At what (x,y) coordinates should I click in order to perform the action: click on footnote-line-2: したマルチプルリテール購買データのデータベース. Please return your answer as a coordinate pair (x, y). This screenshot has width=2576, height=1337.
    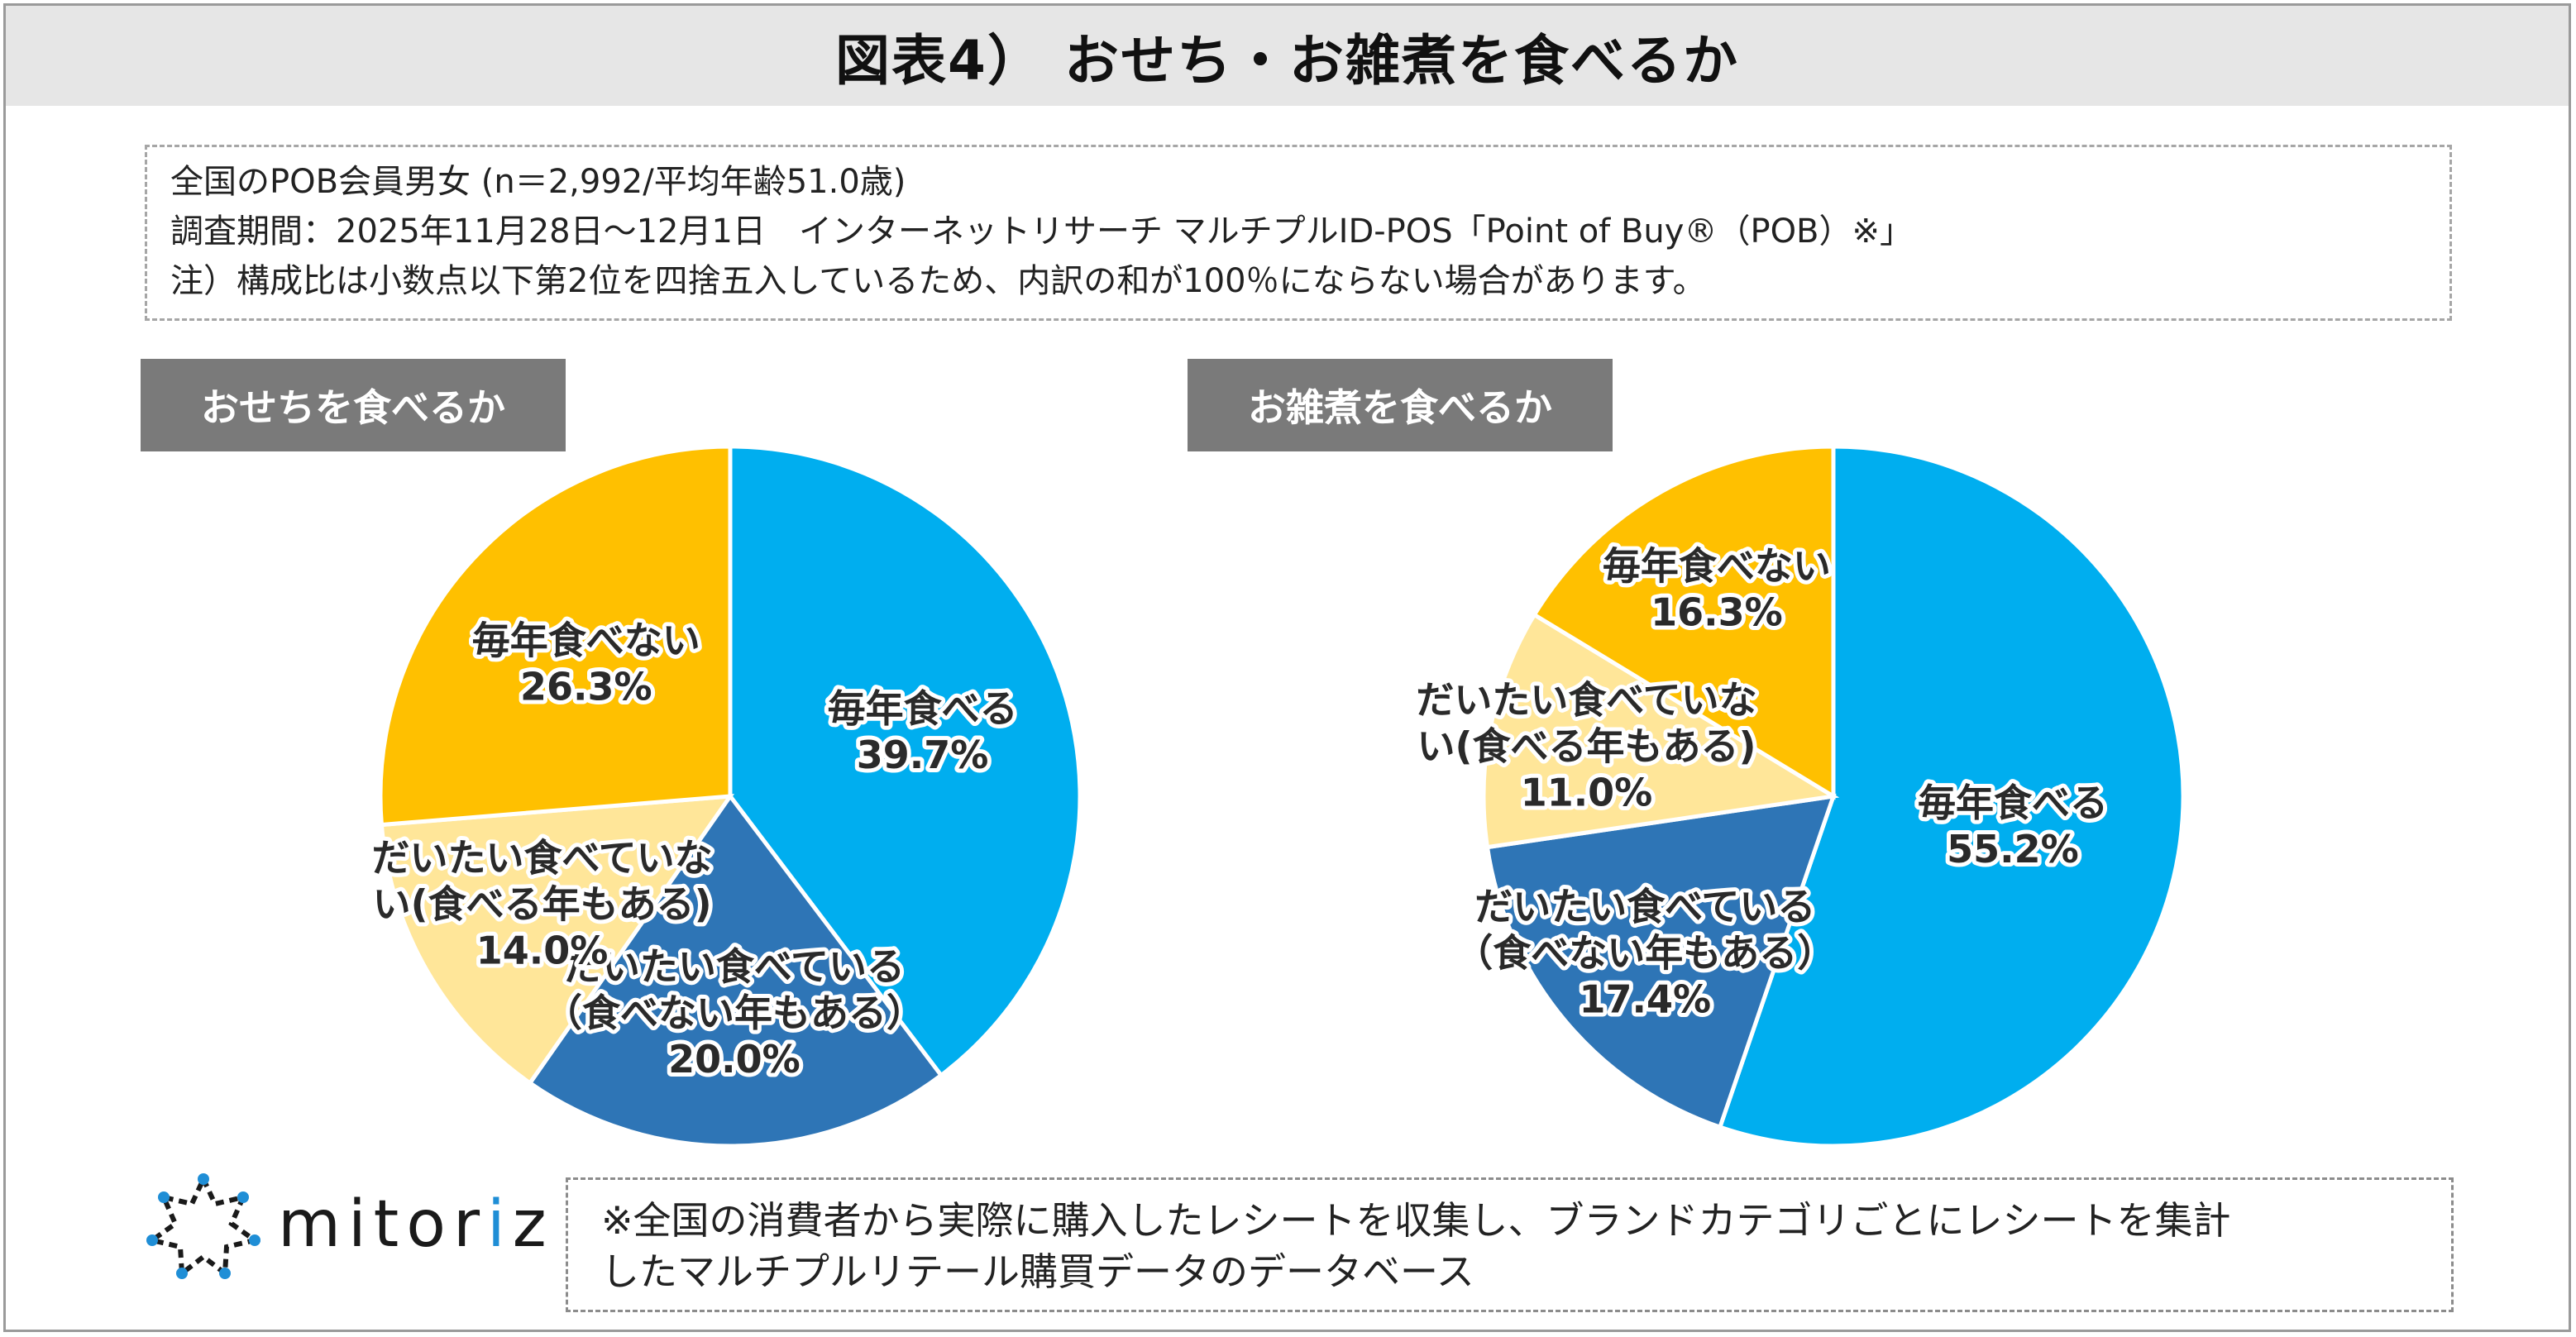
    Looking at the image, I should click on (1037, 1271).